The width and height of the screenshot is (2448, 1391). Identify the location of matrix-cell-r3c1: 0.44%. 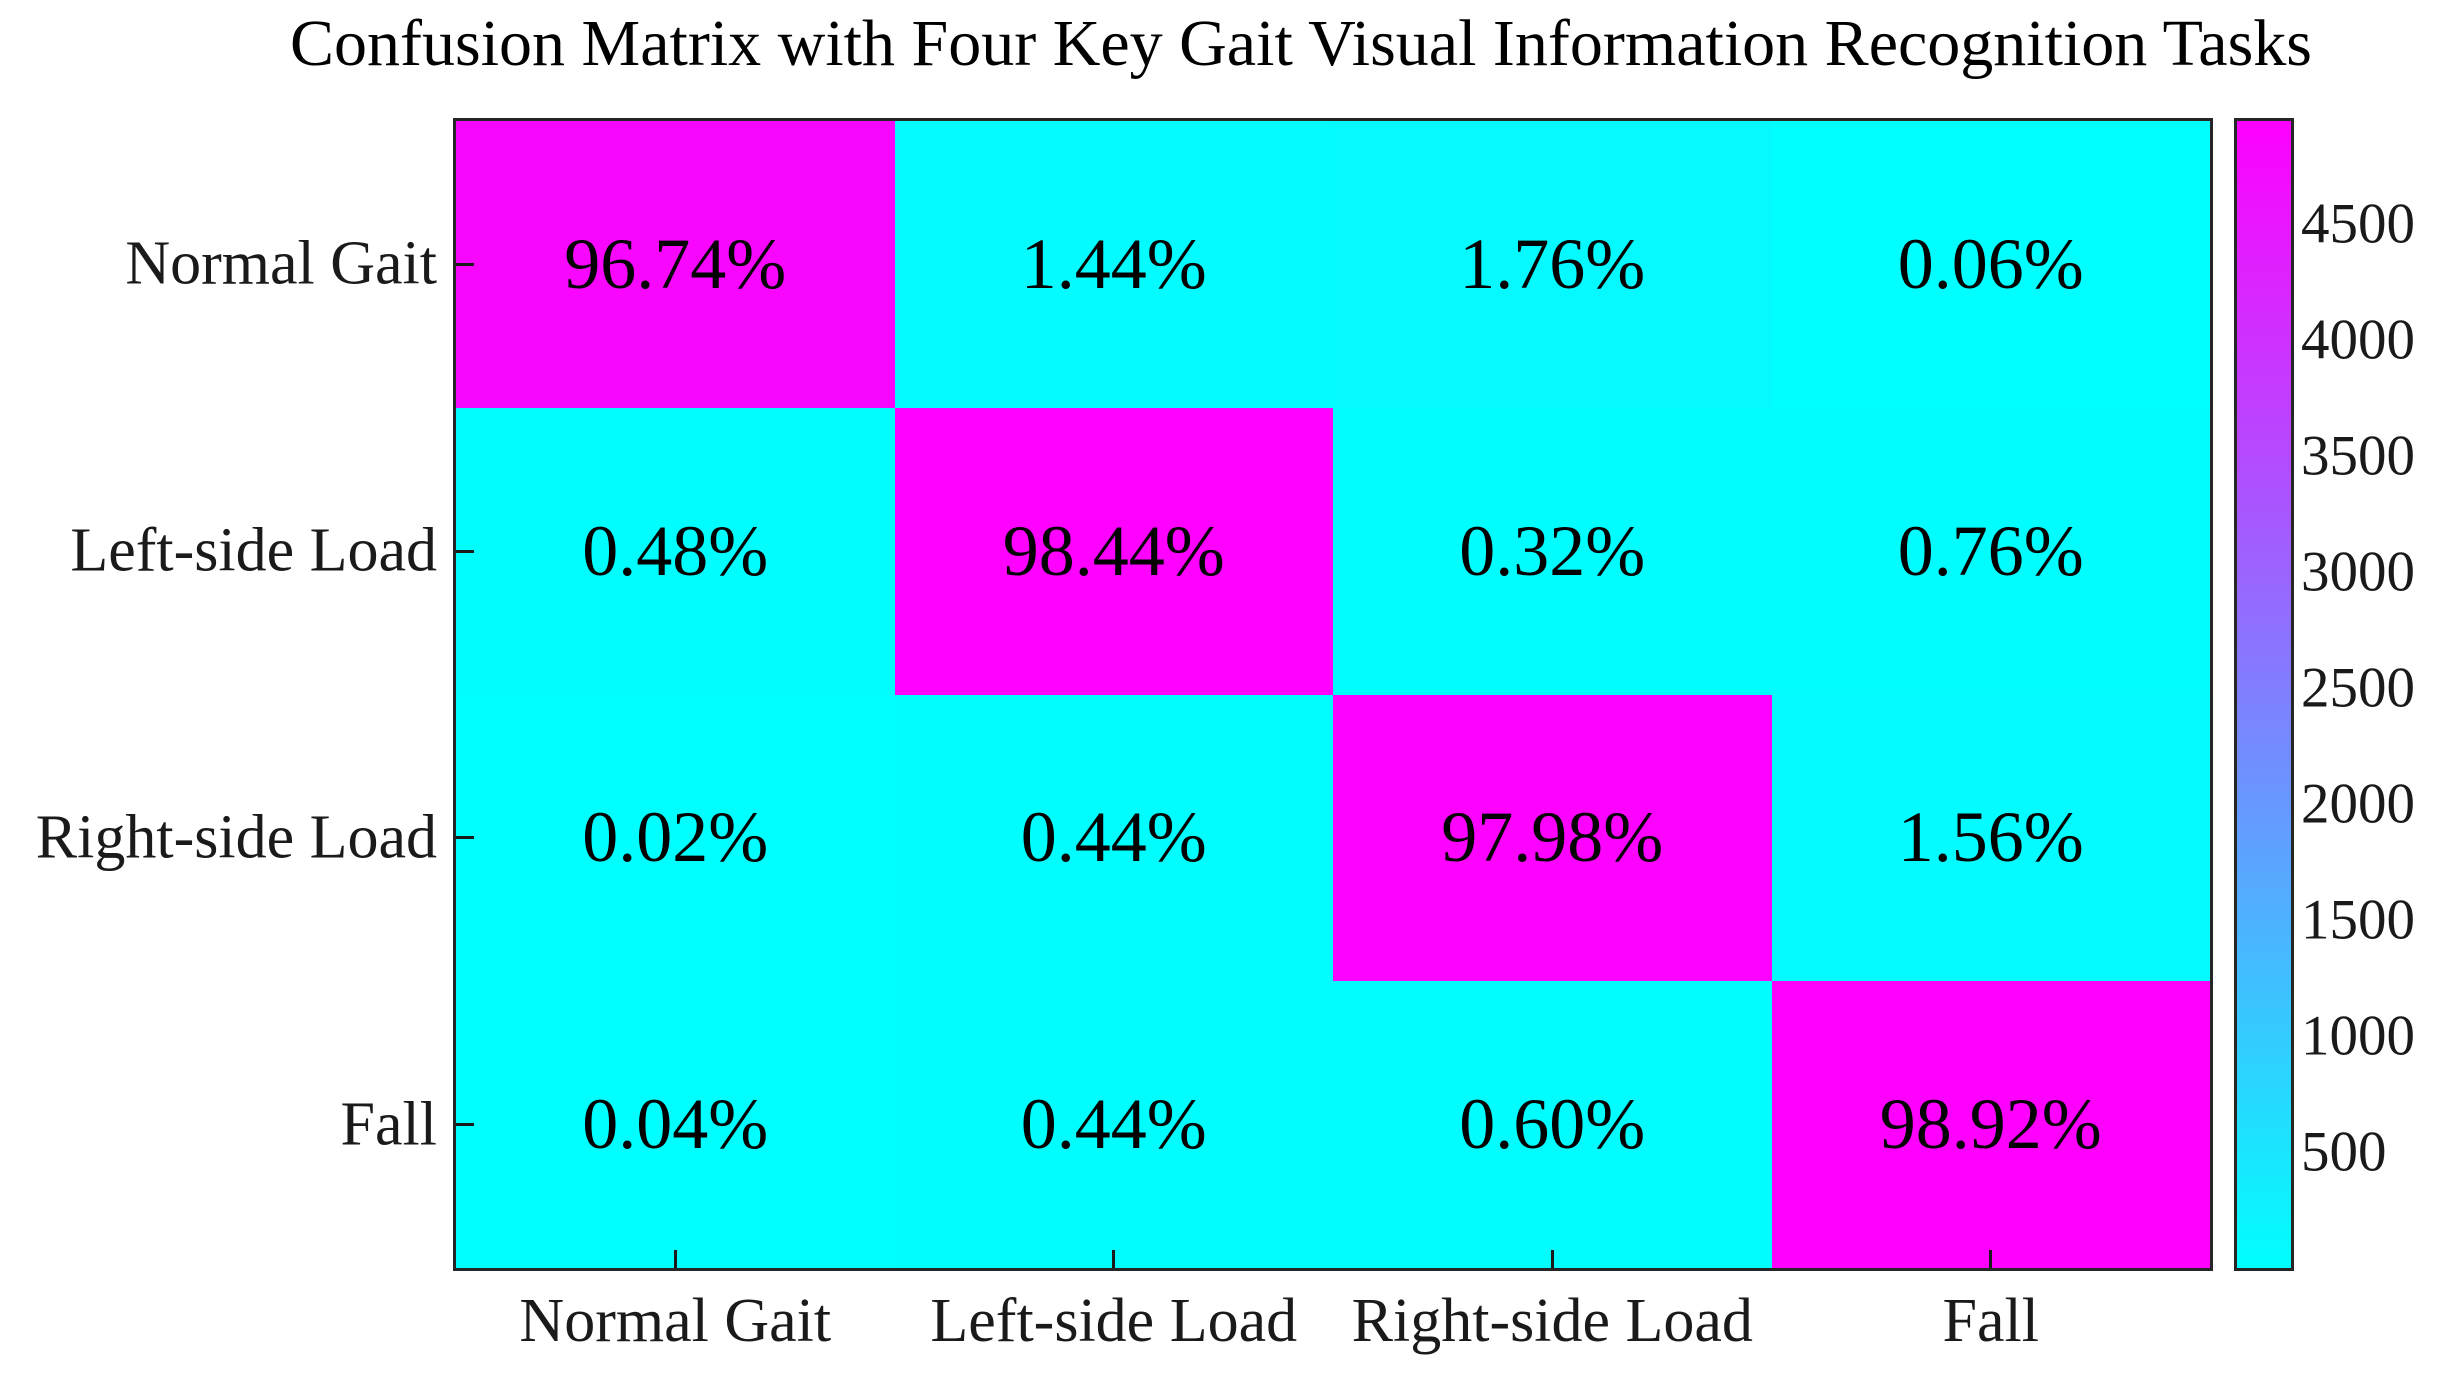
(1113, 1124).